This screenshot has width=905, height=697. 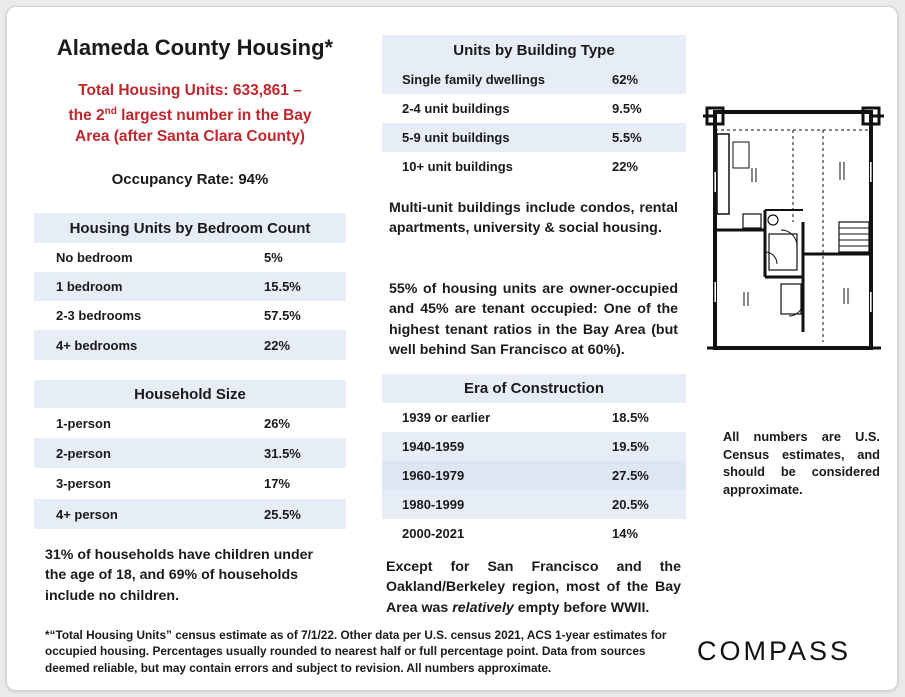 I want to click on total-line-2-pre: the 2, so click(x=86, y=116).